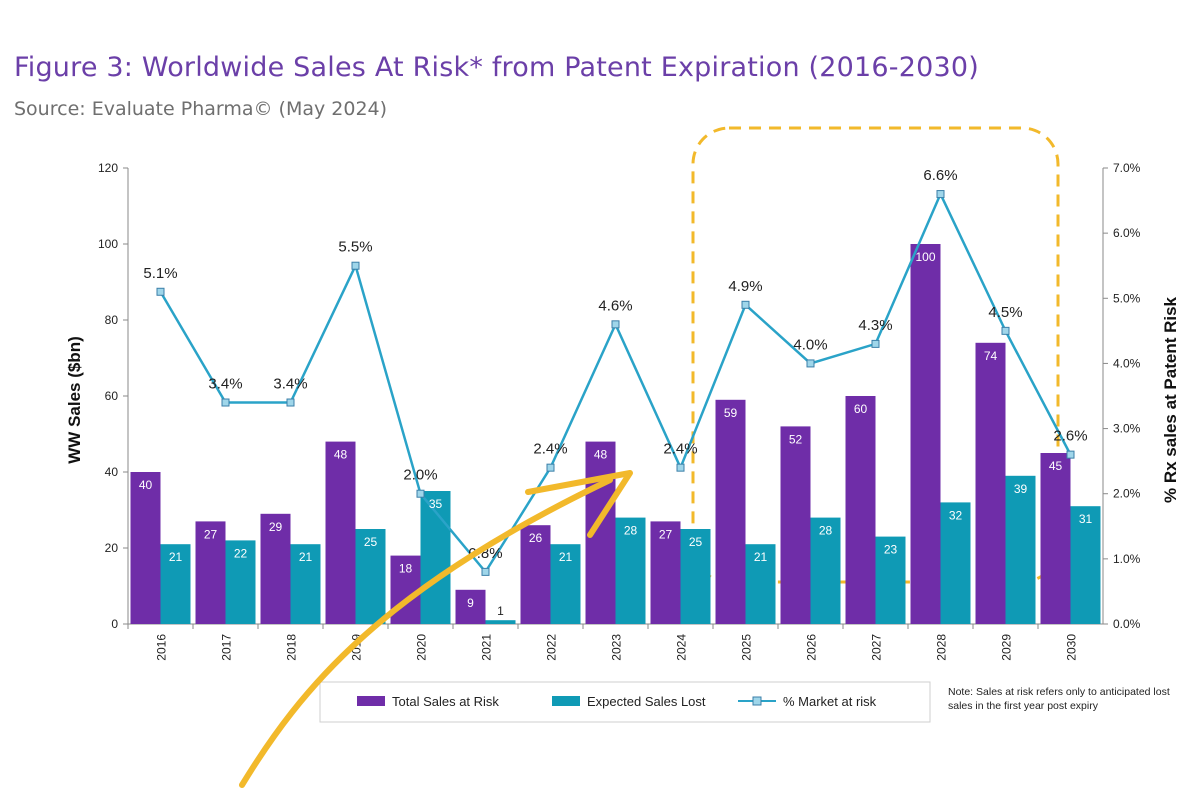 This screenshot has width=1200, height=800. What do you see at coordinates (1127, 168) in the screenshot?
I see `y2-tick-label: 7.0%` at bounding box center [1127, 168].